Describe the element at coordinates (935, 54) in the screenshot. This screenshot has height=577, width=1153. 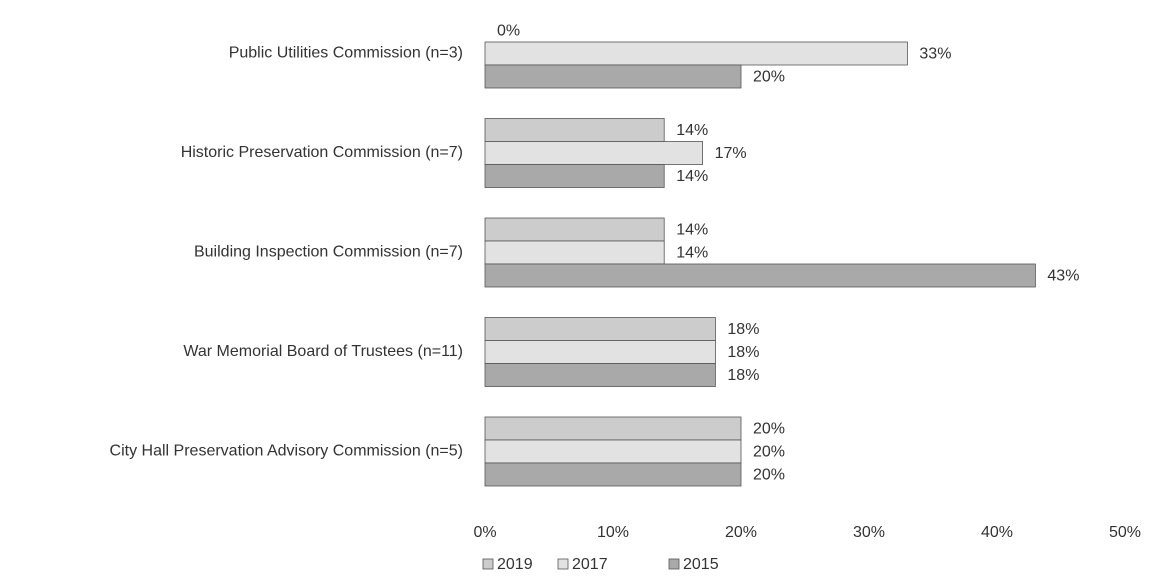
I see `value-label: 33%` at that location.